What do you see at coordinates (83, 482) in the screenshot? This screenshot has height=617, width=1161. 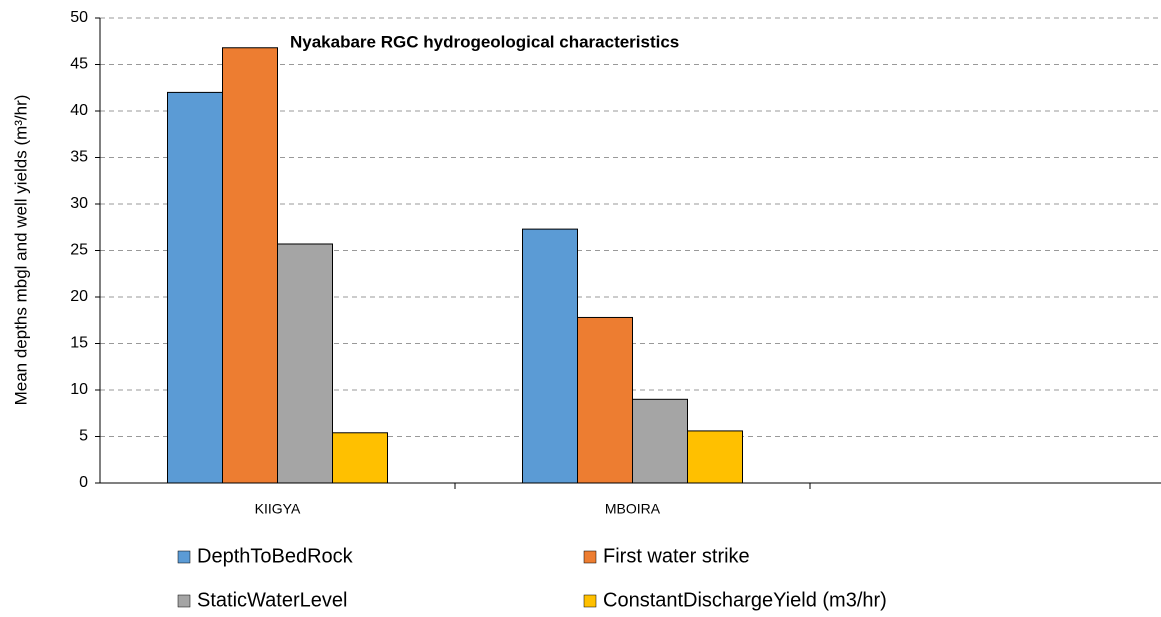 I see `y-tick-label: 0` at bounding box center [83, 482].